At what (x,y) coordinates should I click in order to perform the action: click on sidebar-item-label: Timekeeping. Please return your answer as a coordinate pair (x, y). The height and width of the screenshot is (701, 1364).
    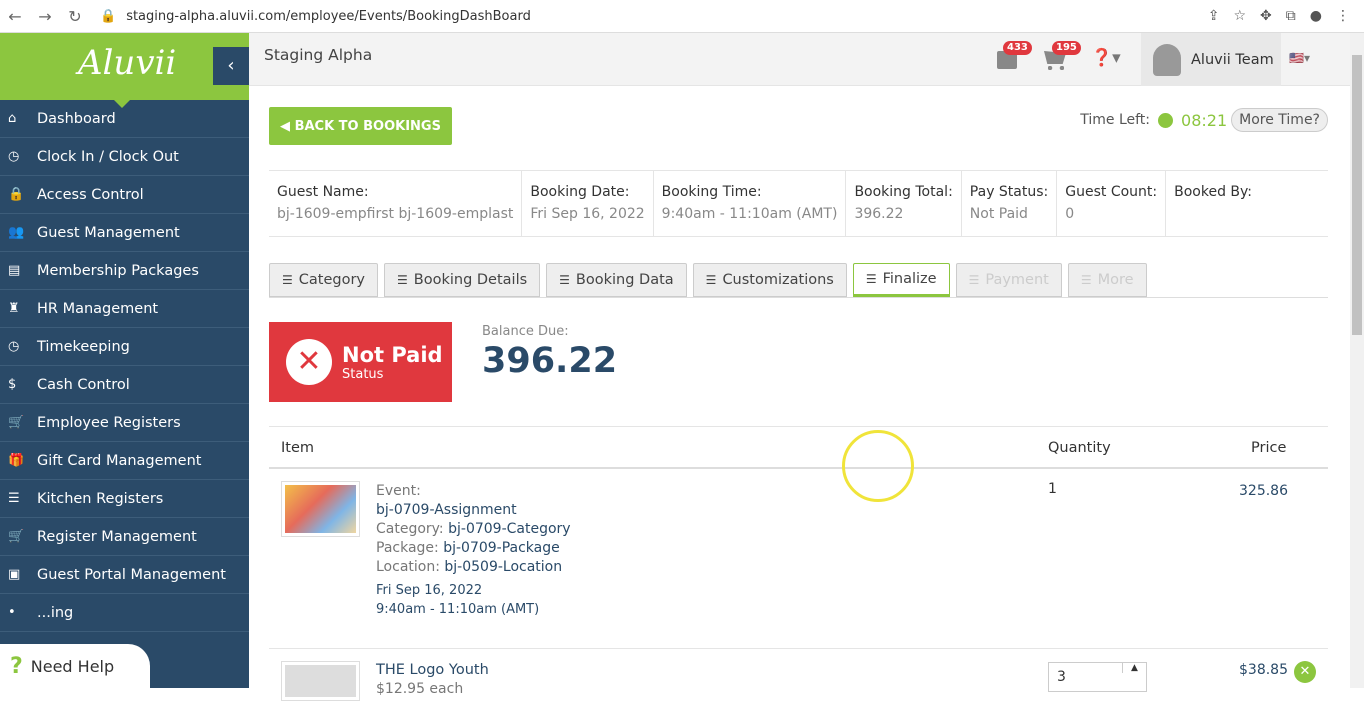
    Looking at the image, I should click on (83, 346).